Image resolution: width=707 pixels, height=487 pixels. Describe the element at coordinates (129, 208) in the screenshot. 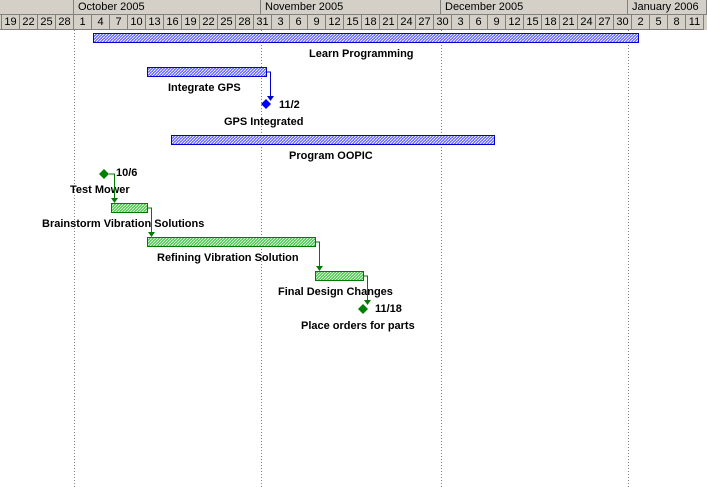

I see `task-bar-brainstorm-vibration-solutions` at that location.